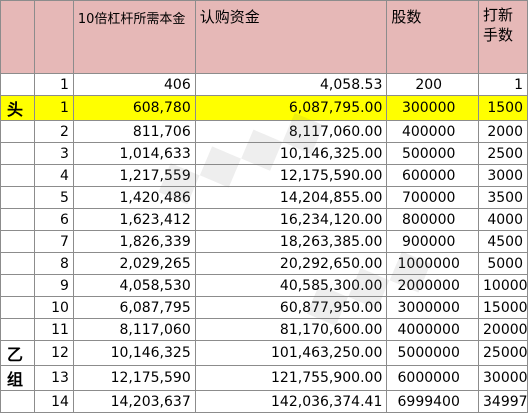 This screenshot has width=528, height=414. I want to click on header-principal: 10倍杠杆所需本金, so click(134, 37).